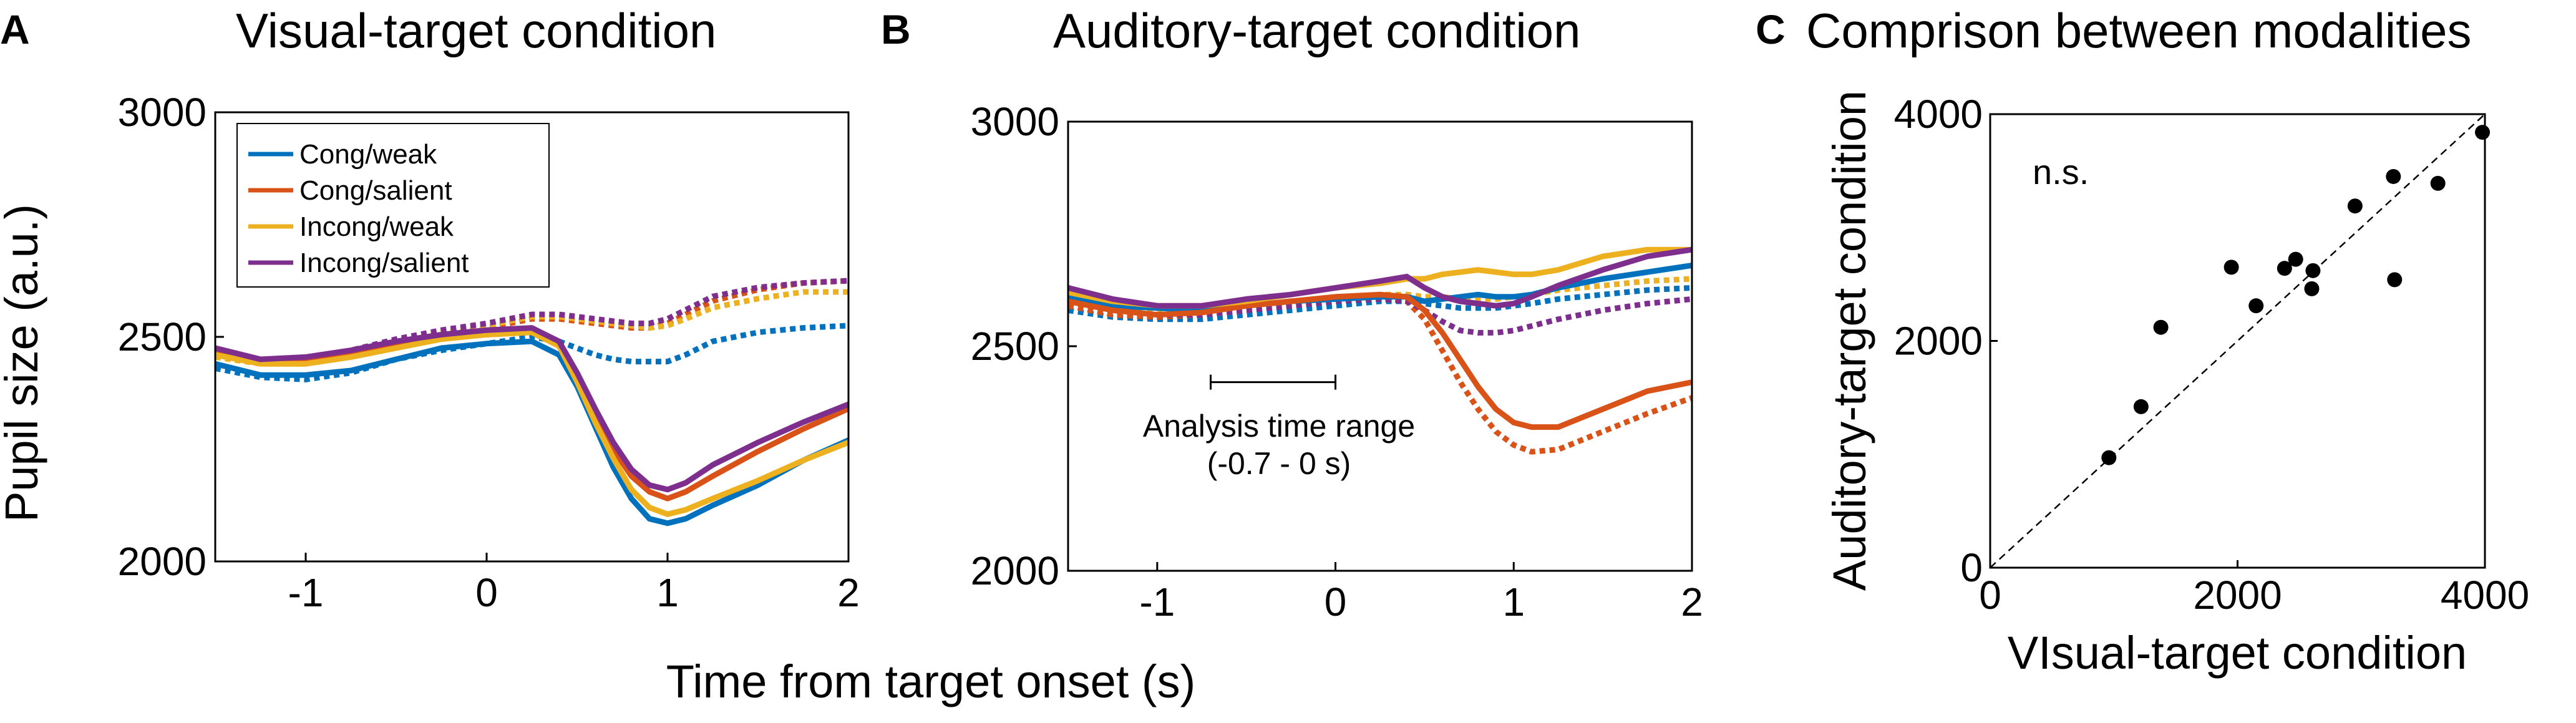  What do you see at coordinates (930, 681) in the screenshot?
I see `shared-x-axis-label: Time from target onset (s)` at bounding box center [930, 681].